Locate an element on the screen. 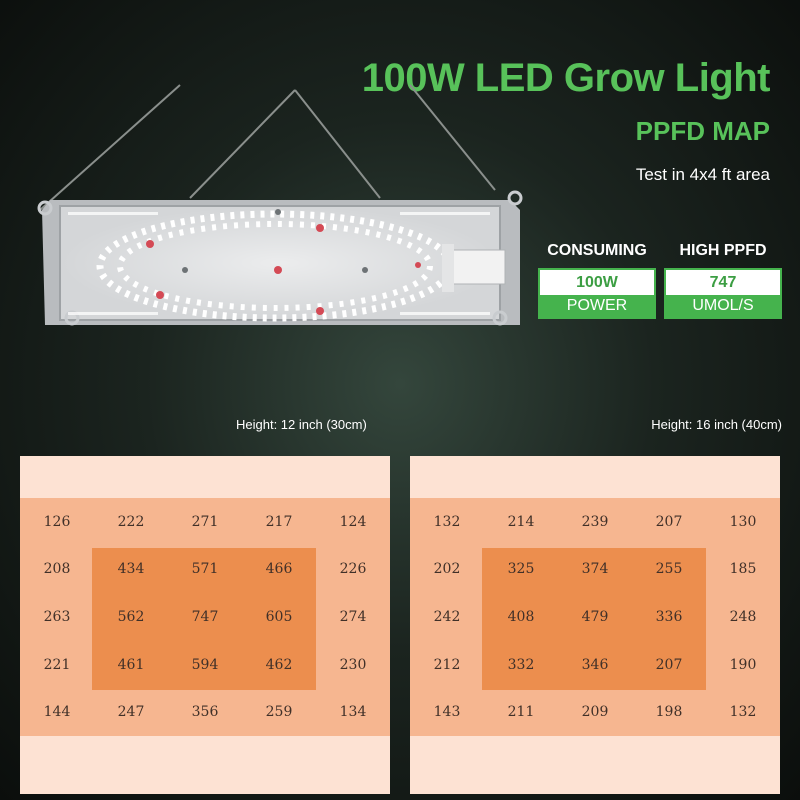  consuming-badge: 100W POWER is located at coordinates (597, 293).